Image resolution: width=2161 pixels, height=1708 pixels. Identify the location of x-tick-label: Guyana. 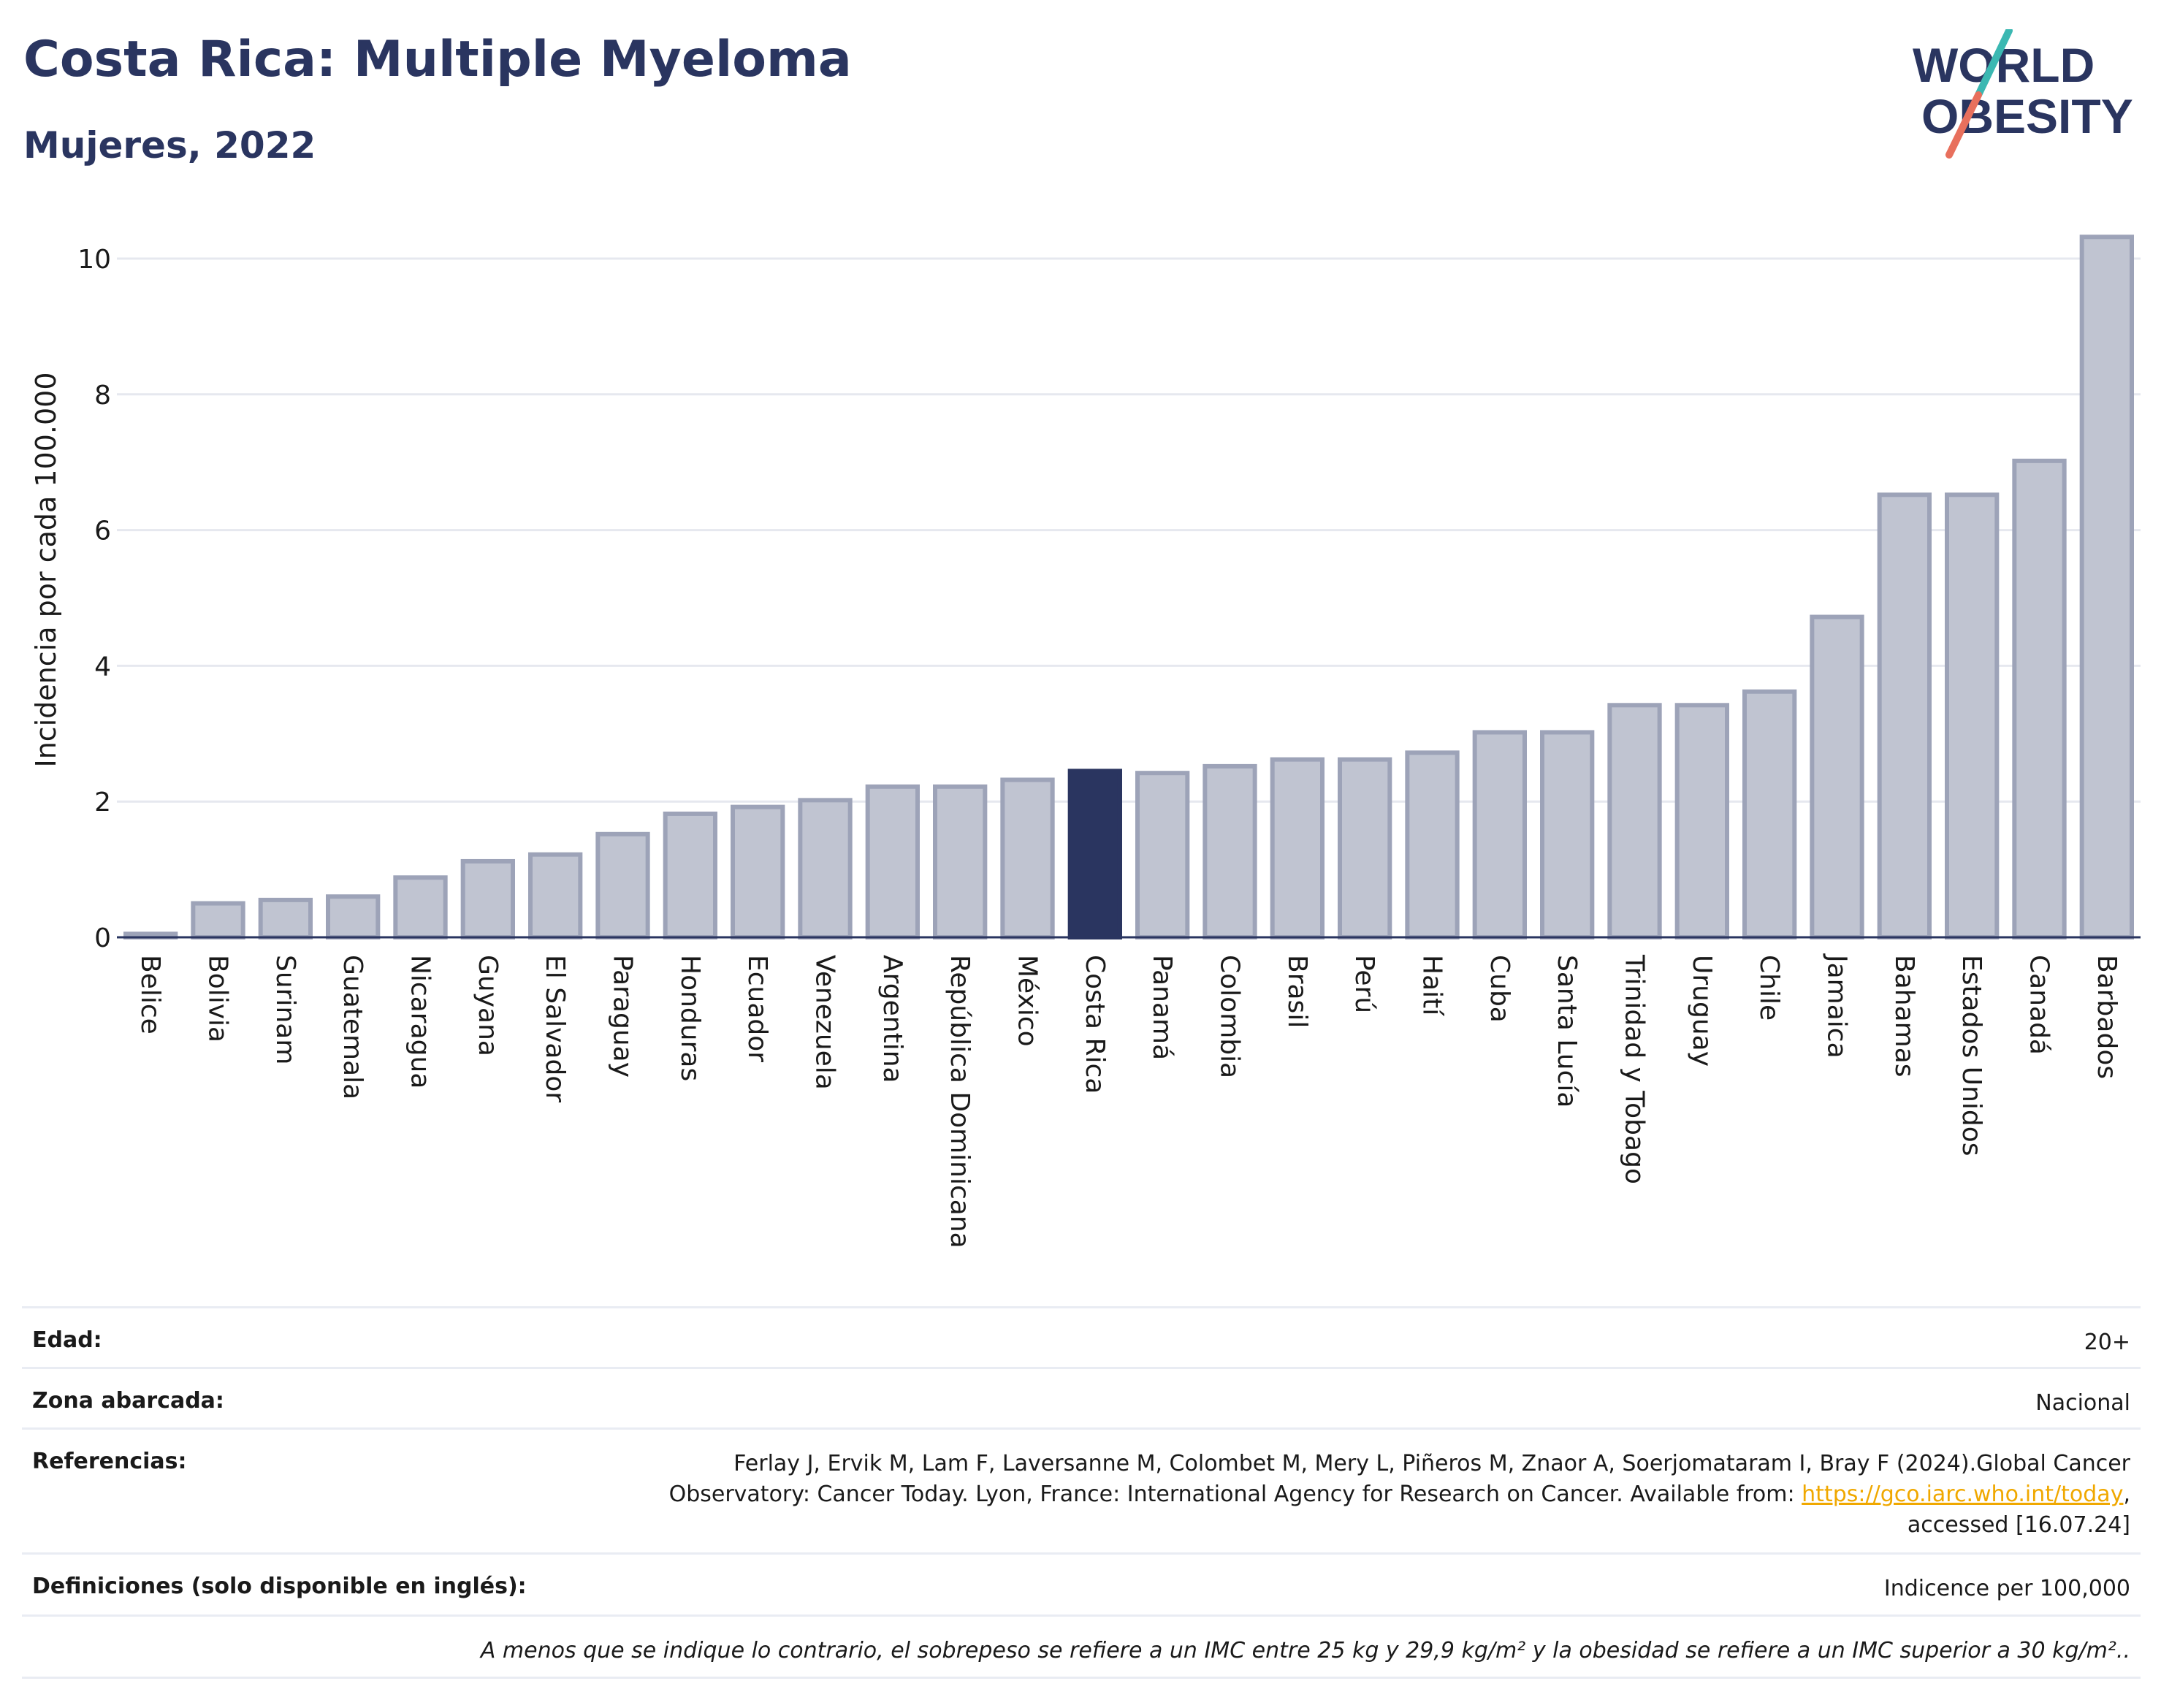
(488, 1005).